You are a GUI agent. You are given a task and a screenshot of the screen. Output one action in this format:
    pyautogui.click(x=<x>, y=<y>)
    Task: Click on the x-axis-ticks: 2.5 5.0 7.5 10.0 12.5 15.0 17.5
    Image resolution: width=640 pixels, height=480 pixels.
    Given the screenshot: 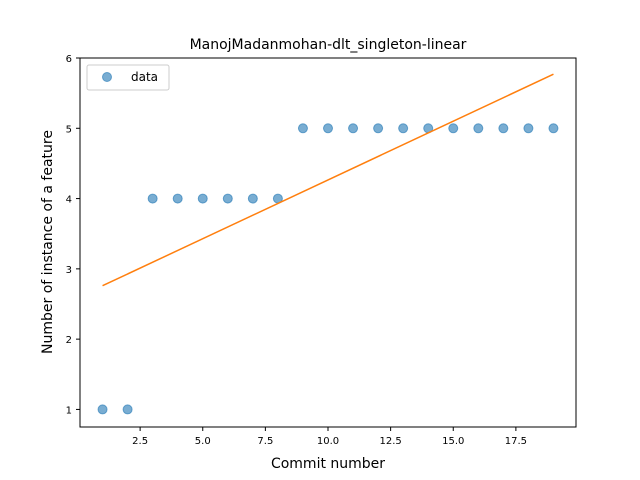 What is the action you would take?
    pyautogui.click(x=329, y=437)
    